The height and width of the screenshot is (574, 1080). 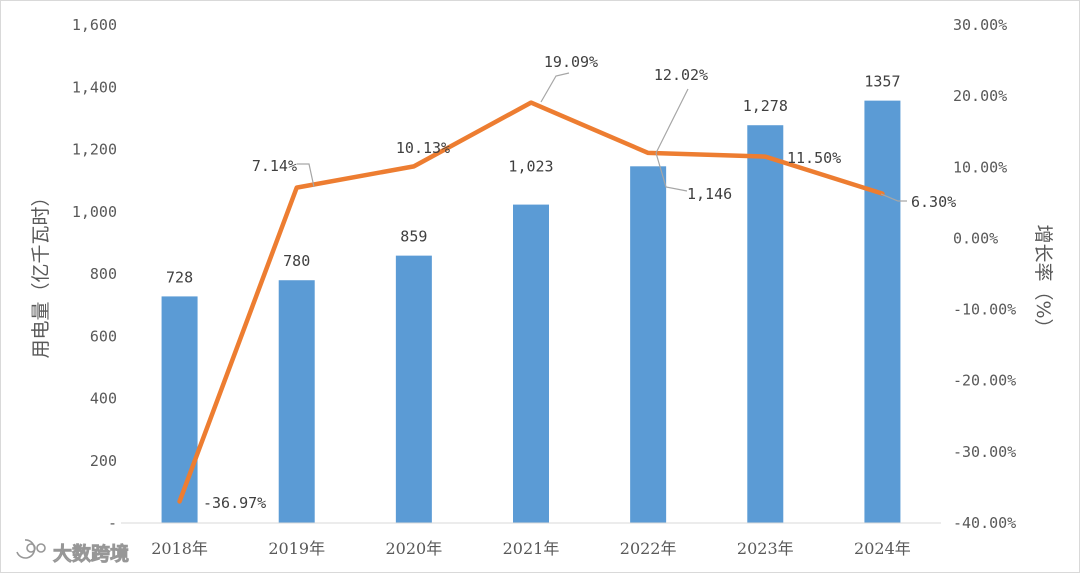 What do you see at coordinates (984, 310) in the screenshot?
I see `y-right-tick-label-3: -10.00%` at bounding box center [984, 310].